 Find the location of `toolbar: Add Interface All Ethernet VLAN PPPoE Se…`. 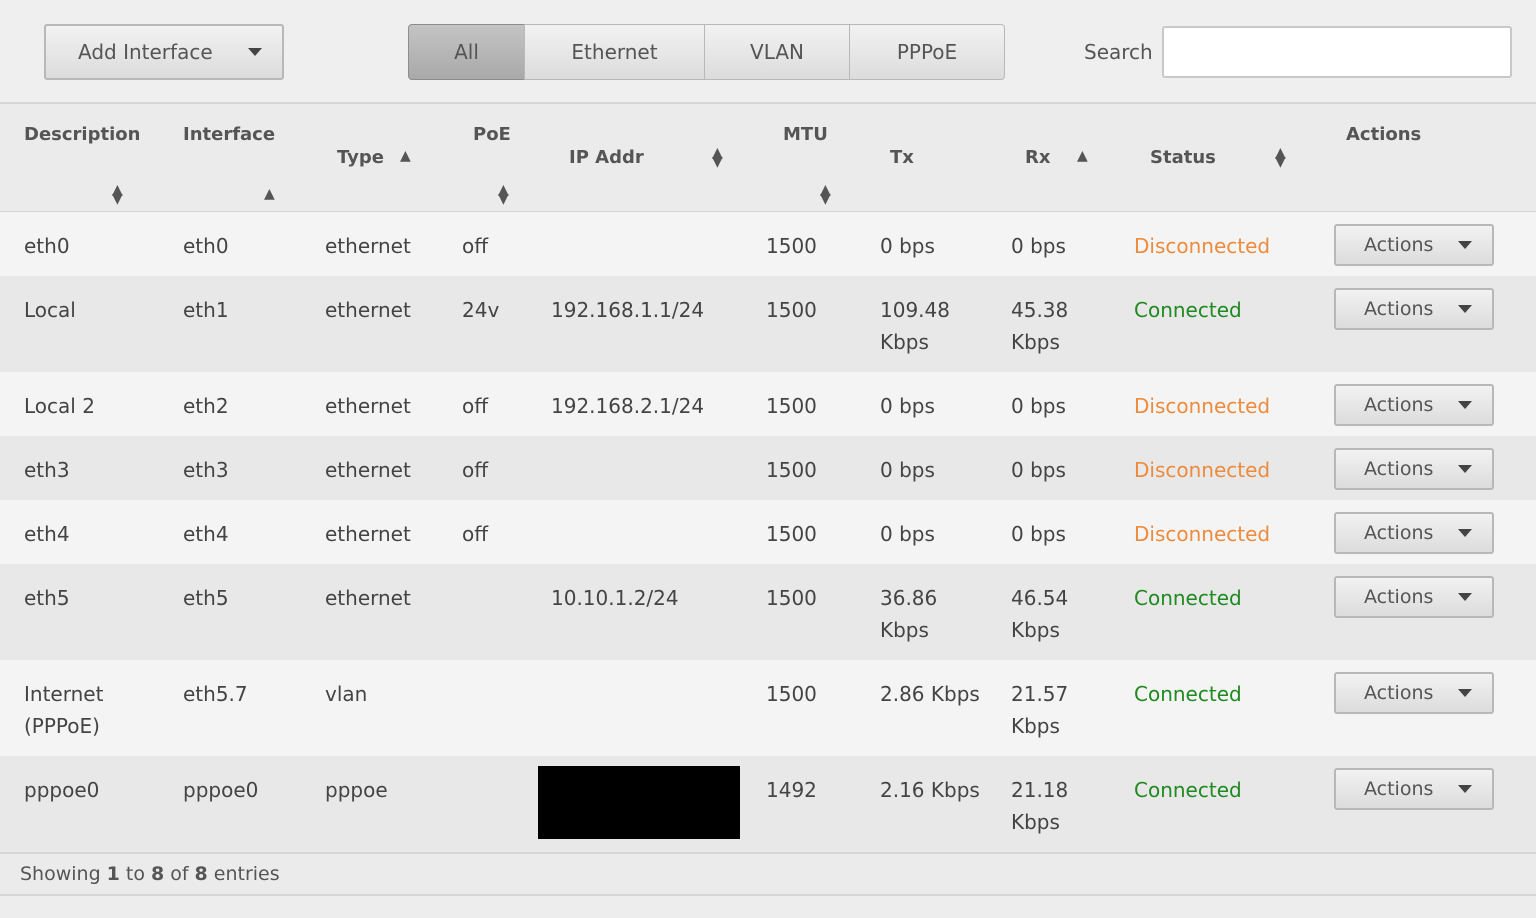

toolbar: Add Interface All Ethernet VLAN PPPoE Se… is located at coordinates (768, 52).